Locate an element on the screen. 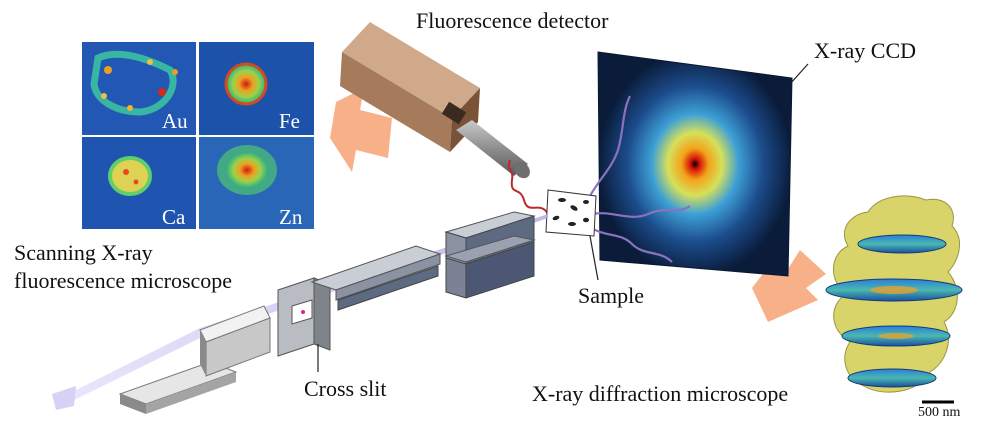 The image size is (982, 427). fluorescence-arrow is located at coordinates (361, 130).